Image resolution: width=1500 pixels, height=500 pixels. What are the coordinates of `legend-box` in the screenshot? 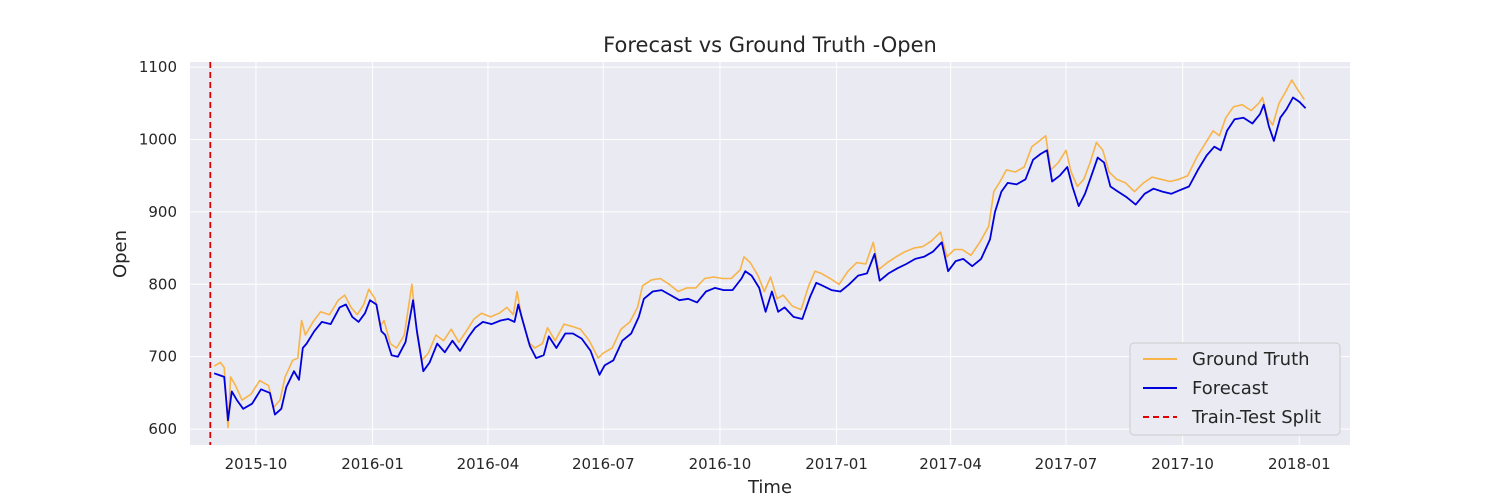 It's located at (1235, 389).